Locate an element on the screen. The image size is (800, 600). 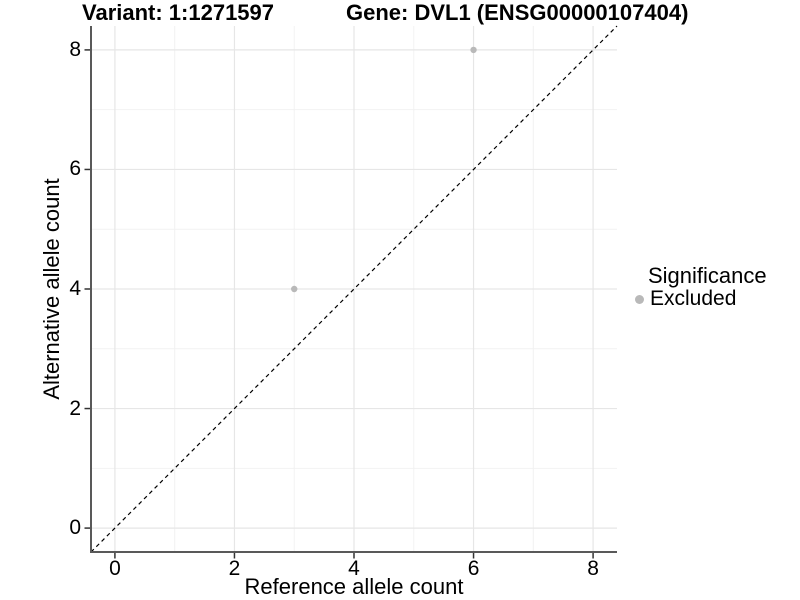
legend-key-dot-icon is located at coordinates (639, 299).